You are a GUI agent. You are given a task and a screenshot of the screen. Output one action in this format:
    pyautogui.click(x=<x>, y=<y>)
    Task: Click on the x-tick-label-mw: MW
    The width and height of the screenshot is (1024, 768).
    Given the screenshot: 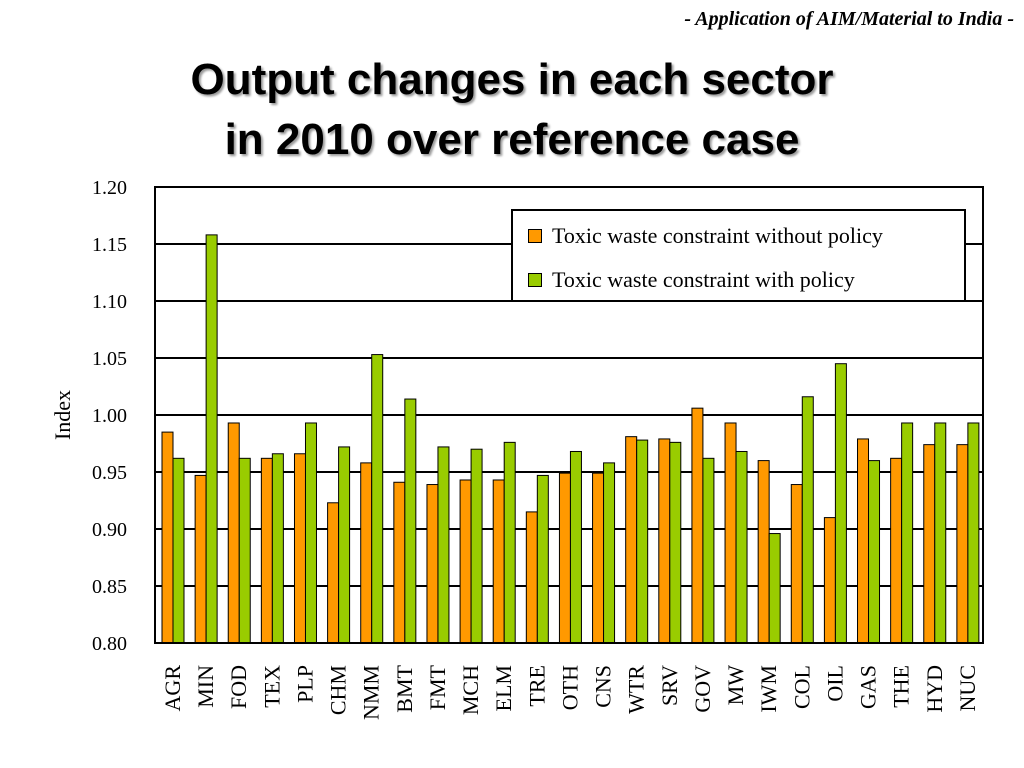 What is the action you would take?
    pyautogui.click(x=735, y=685)
    